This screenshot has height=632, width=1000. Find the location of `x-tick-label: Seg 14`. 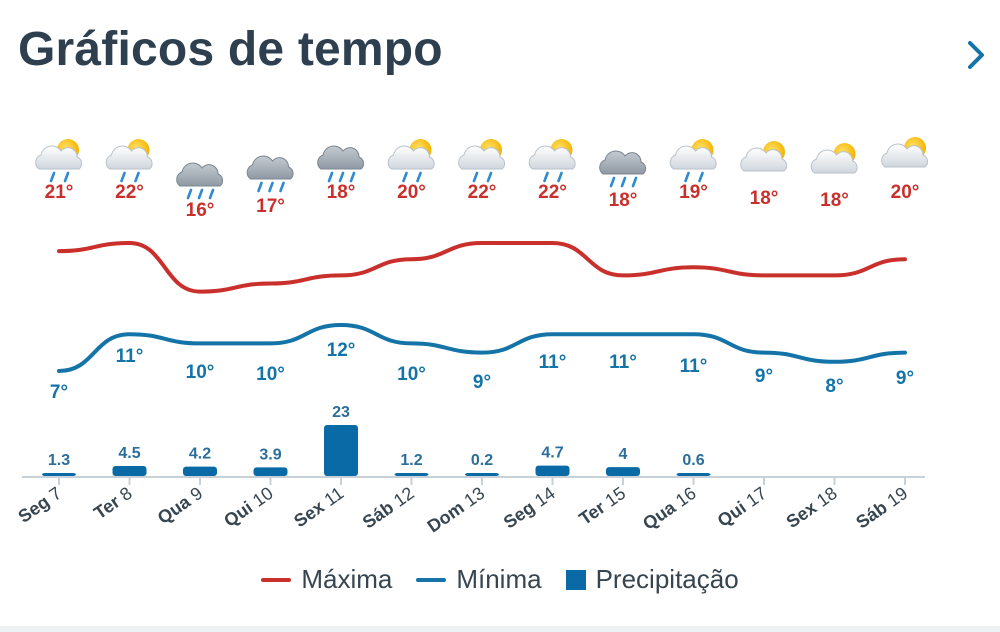

x-tick-label: Seg 14 is located at coordinates (529, 508).